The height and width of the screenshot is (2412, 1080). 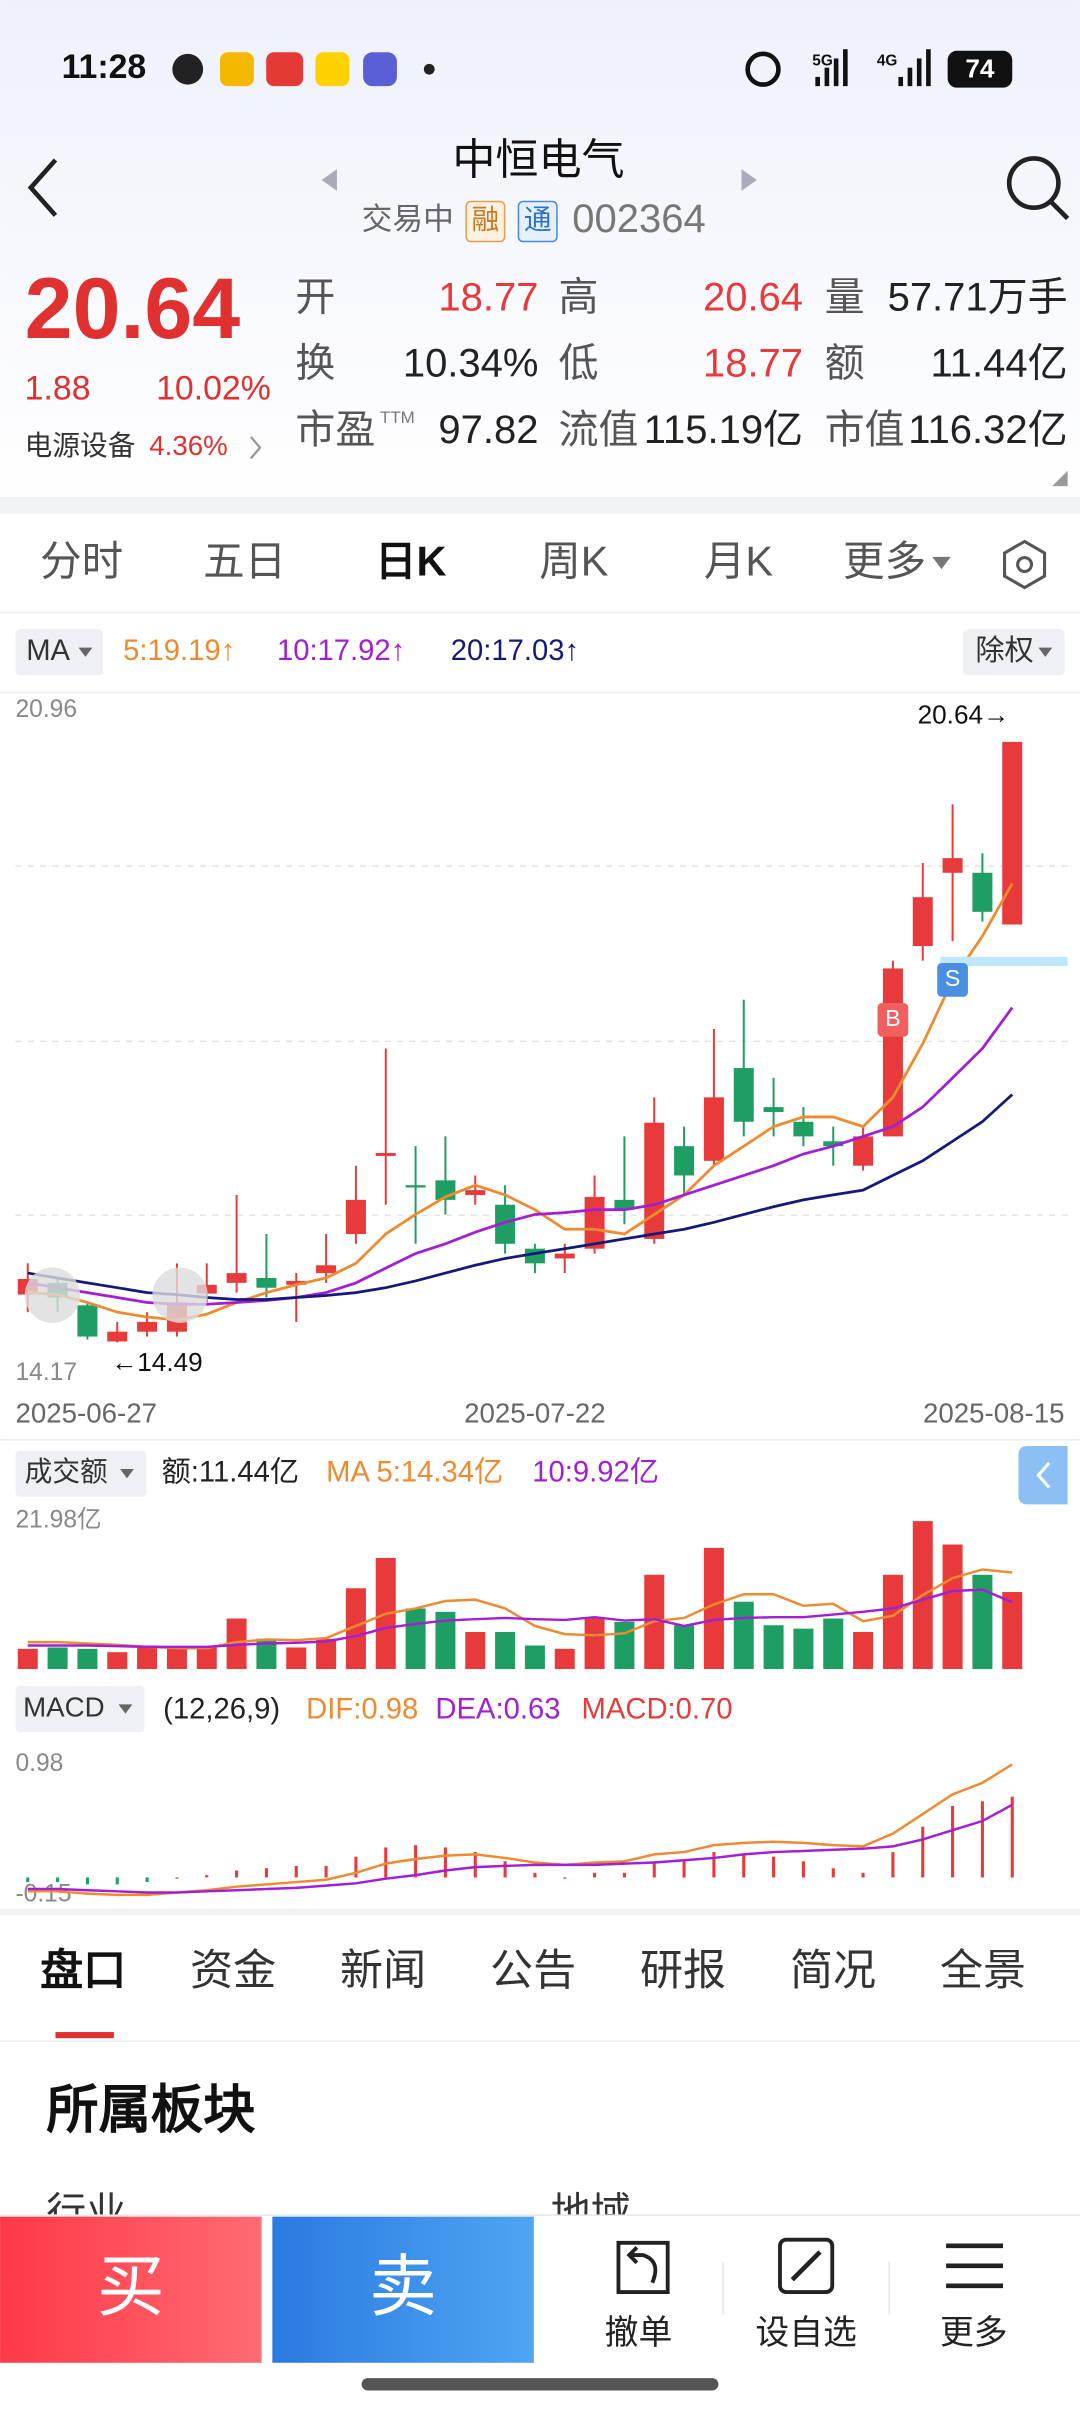 What do you see at coordinates (987, 430) in the screenshot?
I see `stat-value: 116.32亿` at bounding box center [987, 430].